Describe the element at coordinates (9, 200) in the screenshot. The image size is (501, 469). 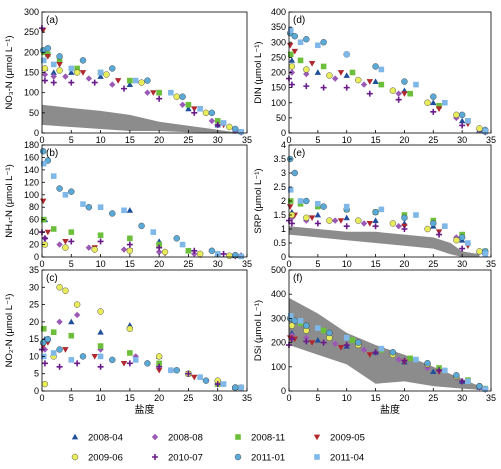
I see `y-axis-label: NH₄-N (μmol L⁻¹)` at that location.